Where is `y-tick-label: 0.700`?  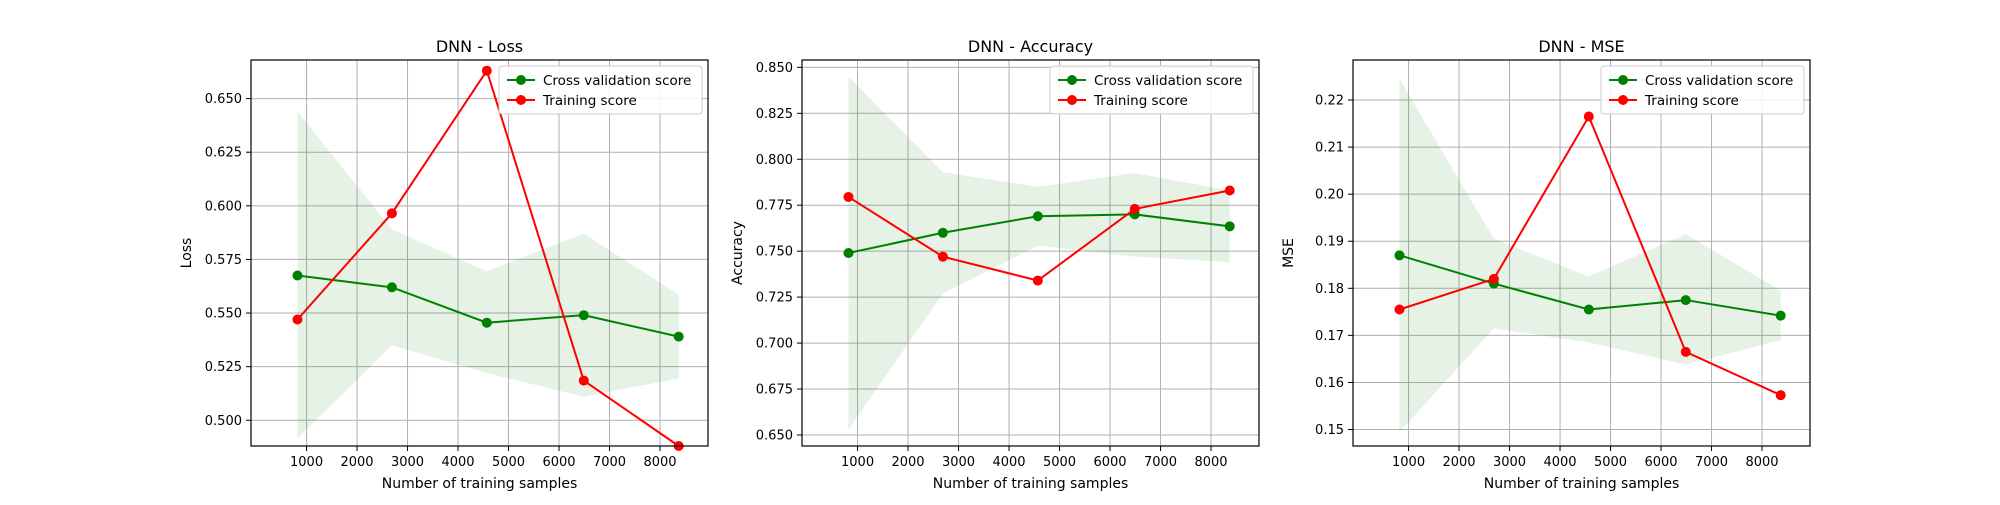
y-tick-label: 0.700 is located at coordinates (774, 344).